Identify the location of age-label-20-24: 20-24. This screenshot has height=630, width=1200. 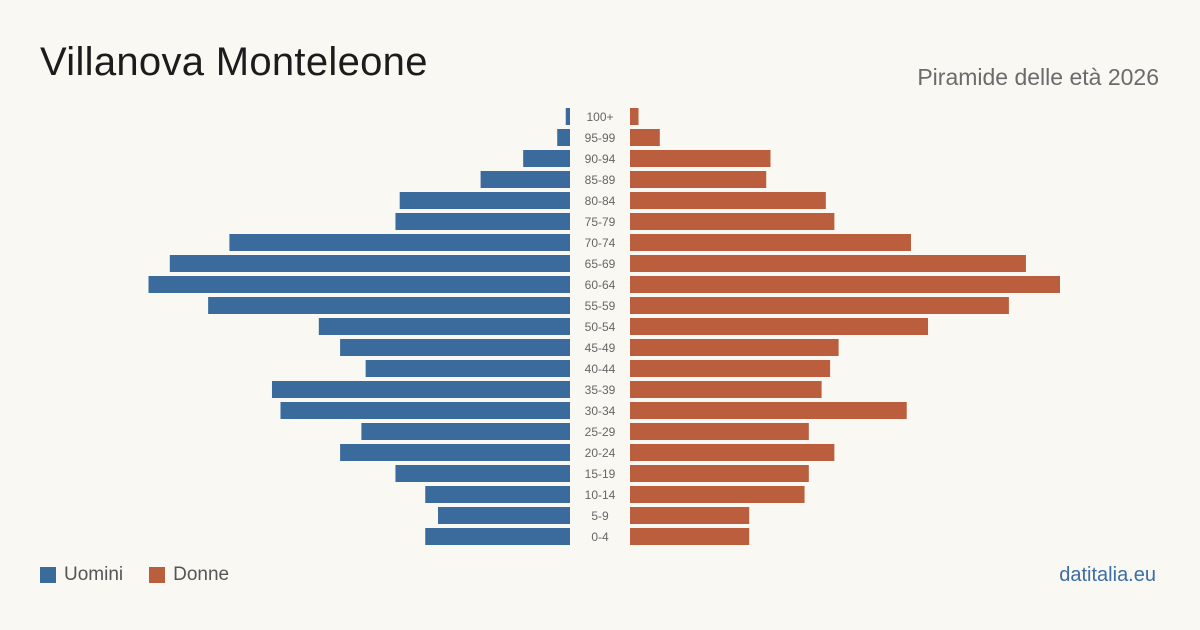
(600, 453).